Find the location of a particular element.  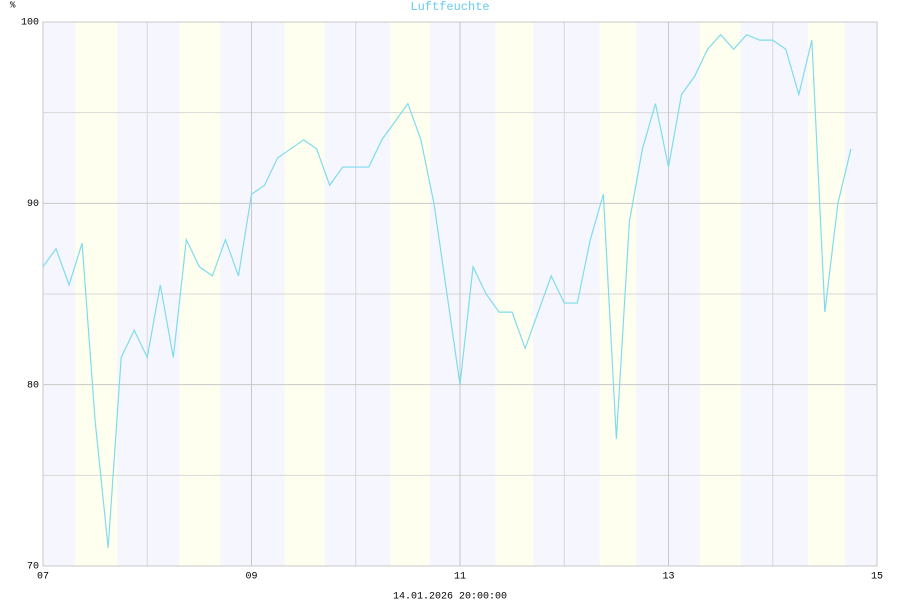

chart-title: Luftfeuchte is located at coordinates (449, 7).